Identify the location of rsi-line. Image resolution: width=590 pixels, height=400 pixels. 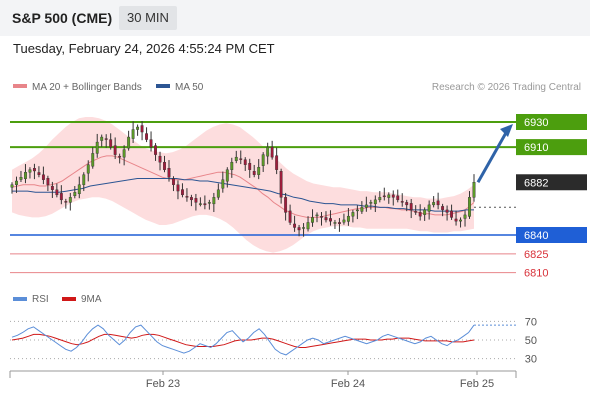
(243, 340).